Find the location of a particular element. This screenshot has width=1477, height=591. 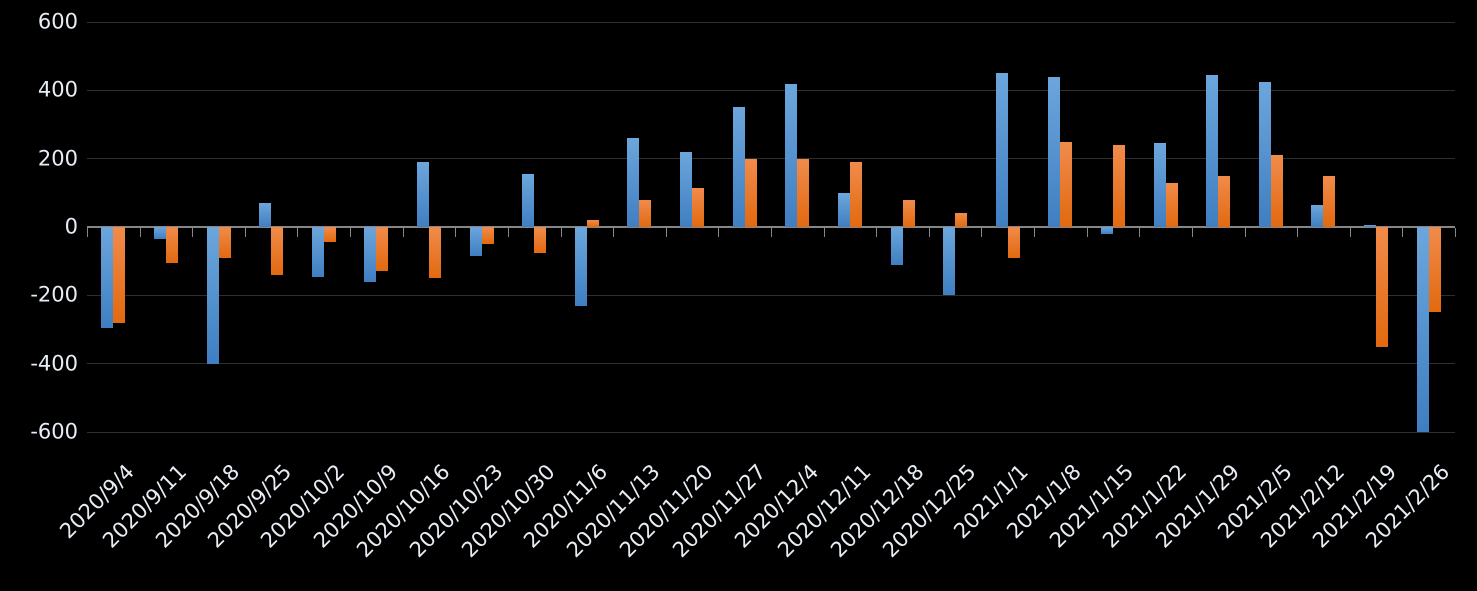

x-axis-line is located at coordinates (771, 227).